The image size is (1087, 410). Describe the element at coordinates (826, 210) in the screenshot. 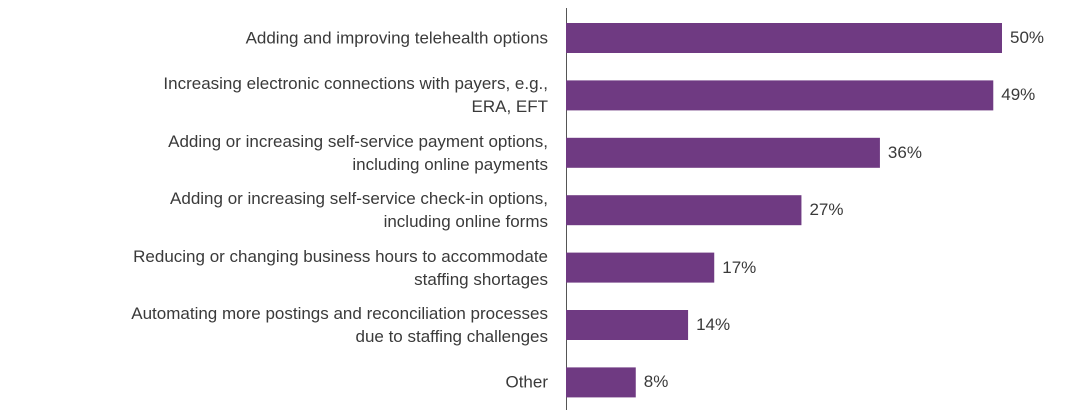

I see `value-label: 27%` at that location.